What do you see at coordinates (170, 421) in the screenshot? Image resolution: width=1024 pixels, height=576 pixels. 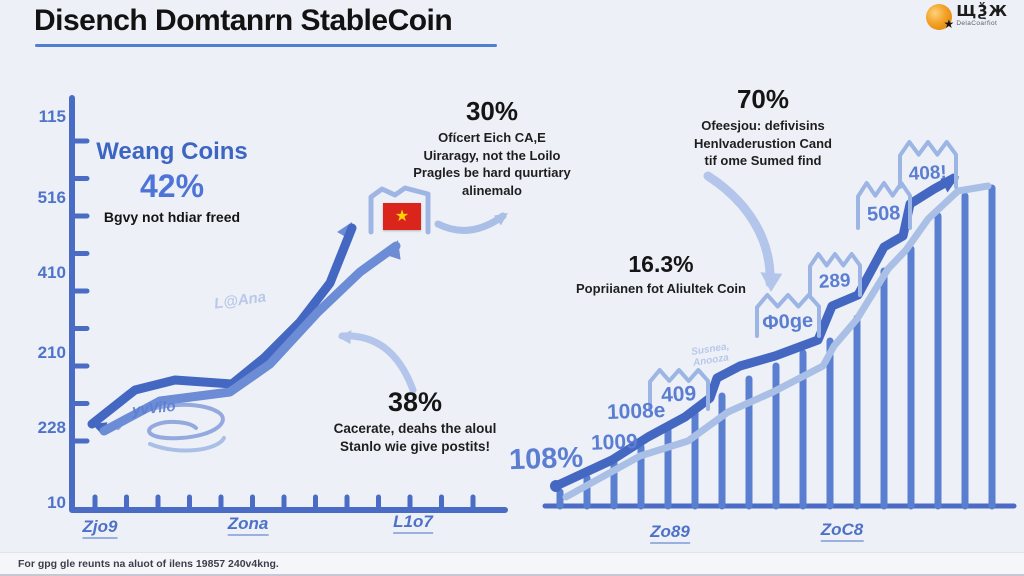 I see `swirl-scribble` at bounding box center [170, 421].